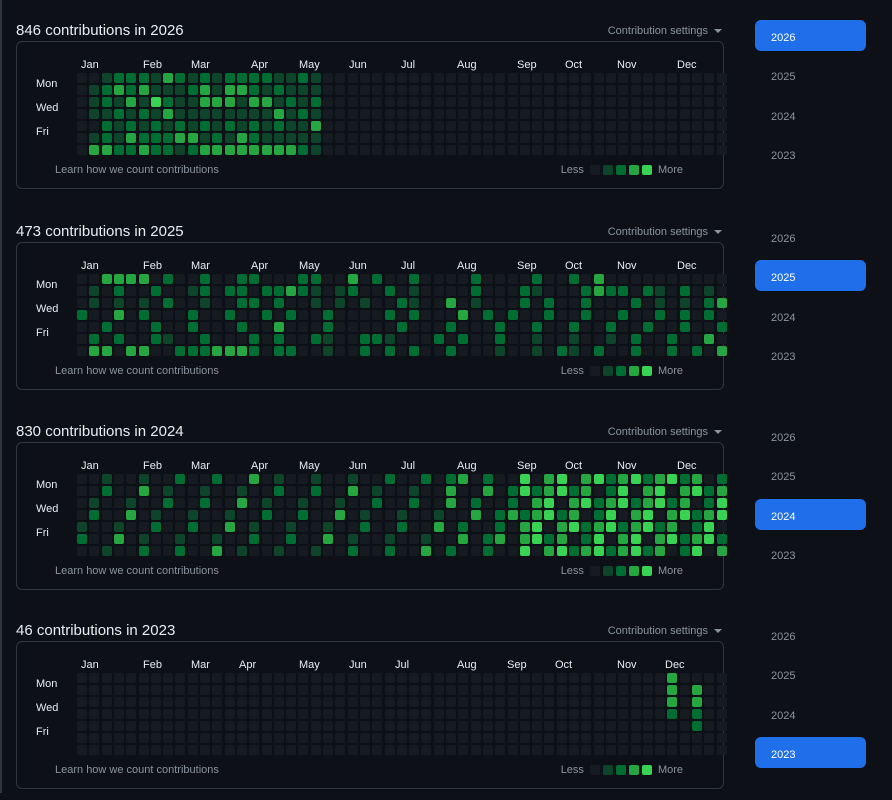 The width and height of the screenshot is (892, 800). I want to click on year-button-2025: 2025, so click(810, 275).